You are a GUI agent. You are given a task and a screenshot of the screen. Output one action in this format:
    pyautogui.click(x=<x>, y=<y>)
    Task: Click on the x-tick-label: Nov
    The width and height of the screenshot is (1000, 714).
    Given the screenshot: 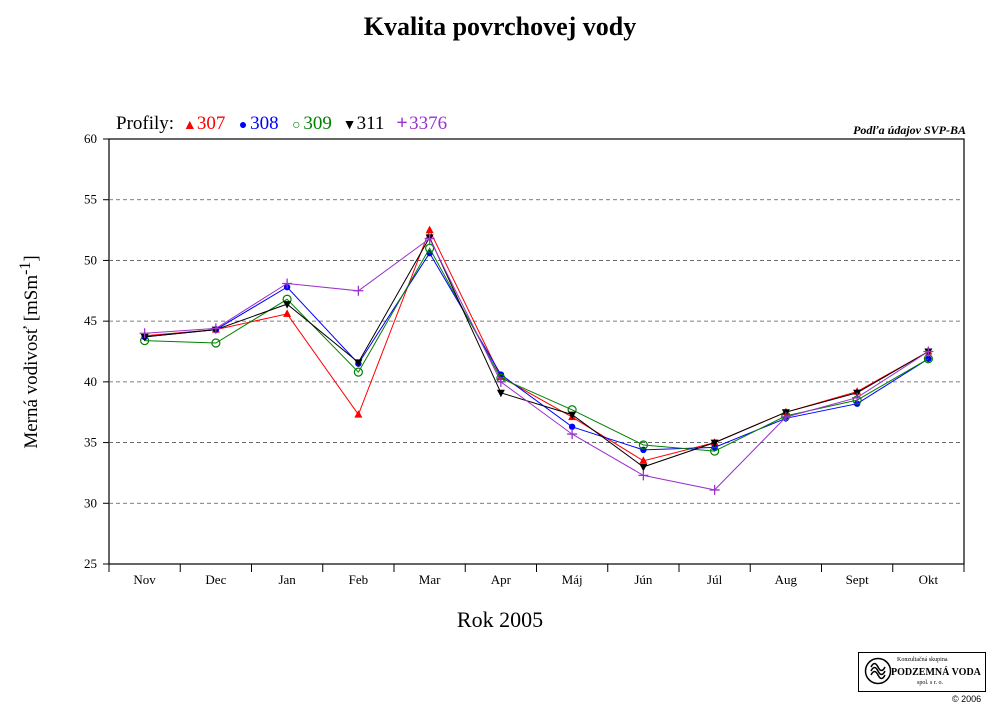 What is the action you would take?
    pyautogui.click(x=144, y=579)
    